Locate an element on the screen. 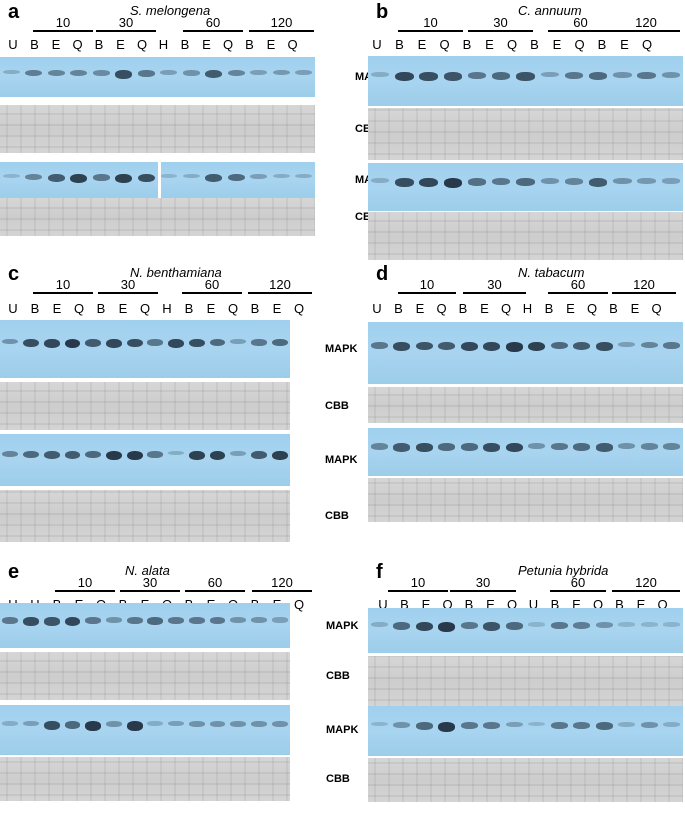 The image size is (685, 818). lane-label: U is located at coordinates (377, 308).